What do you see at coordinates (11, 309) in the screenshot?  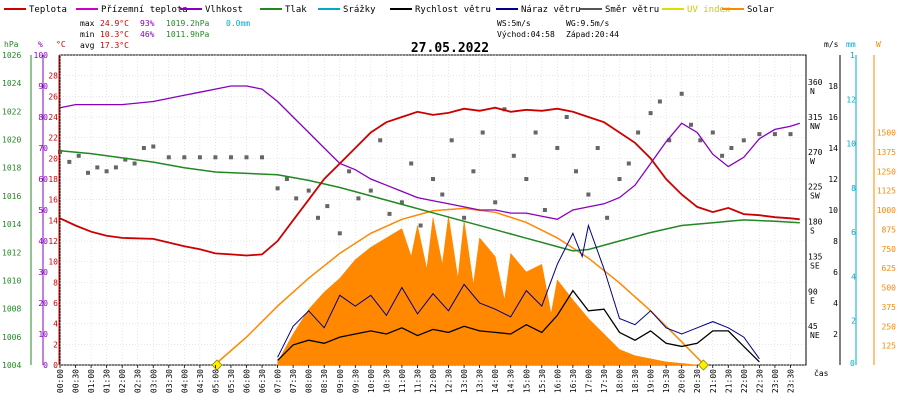 I see `axis-hpa-tick: 1008` at bounding box center [11, 309].